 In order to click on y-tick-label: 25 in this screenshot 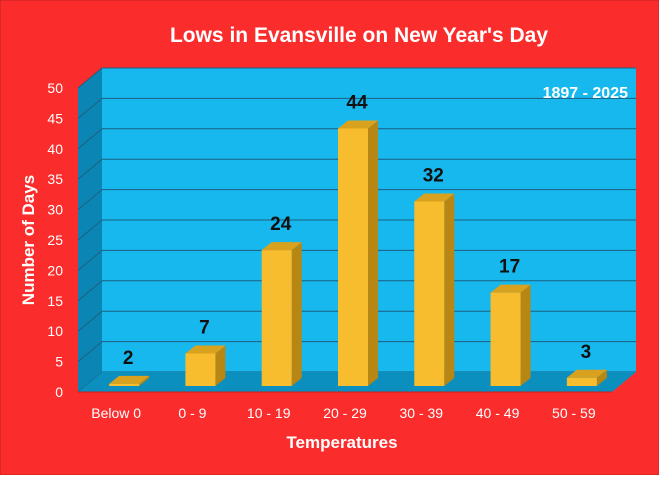, I will do `click(55, 240)`.